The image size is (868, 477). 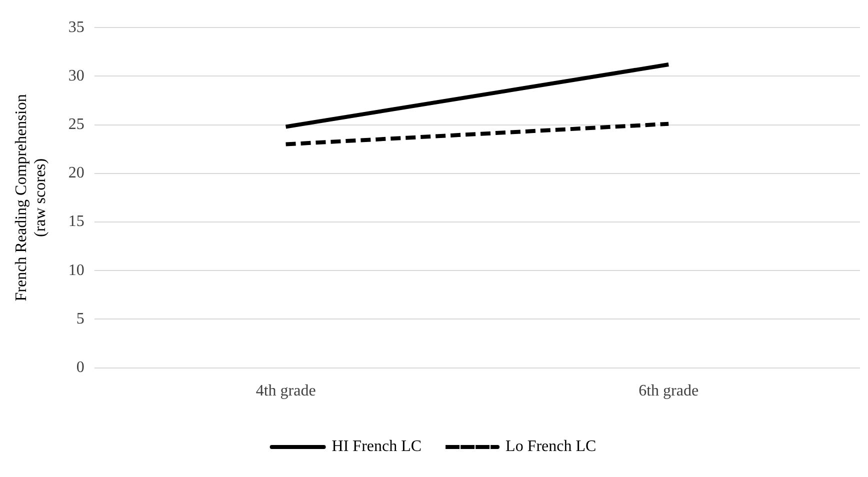 What do you see at coordinates (80, 319) in the screenshot?
I see `y-tick-label: 5` at bounding box center [80, 319].